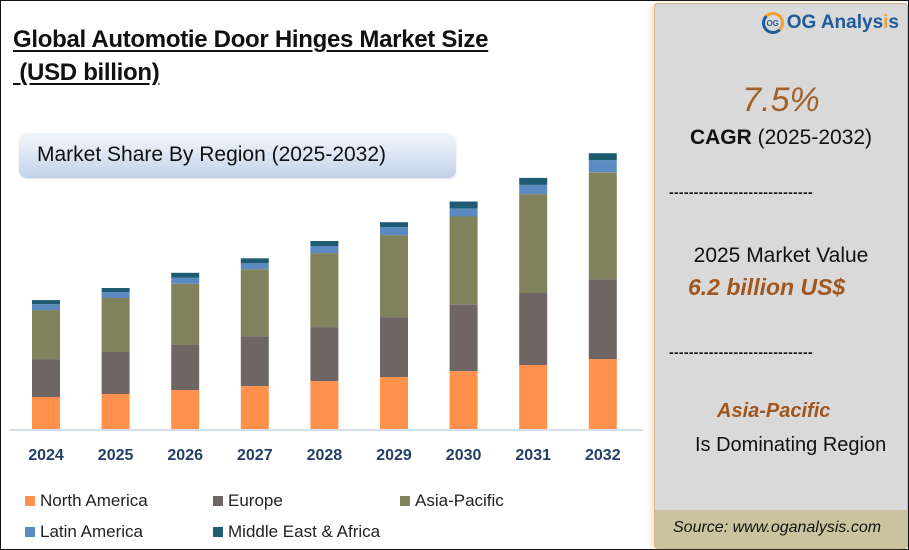 This screenshot has height=550, width=909. What do you see at coordinates (255, 500) in the screenshot?
I see `legend-label: Europe` at bounding box center [255, 500].